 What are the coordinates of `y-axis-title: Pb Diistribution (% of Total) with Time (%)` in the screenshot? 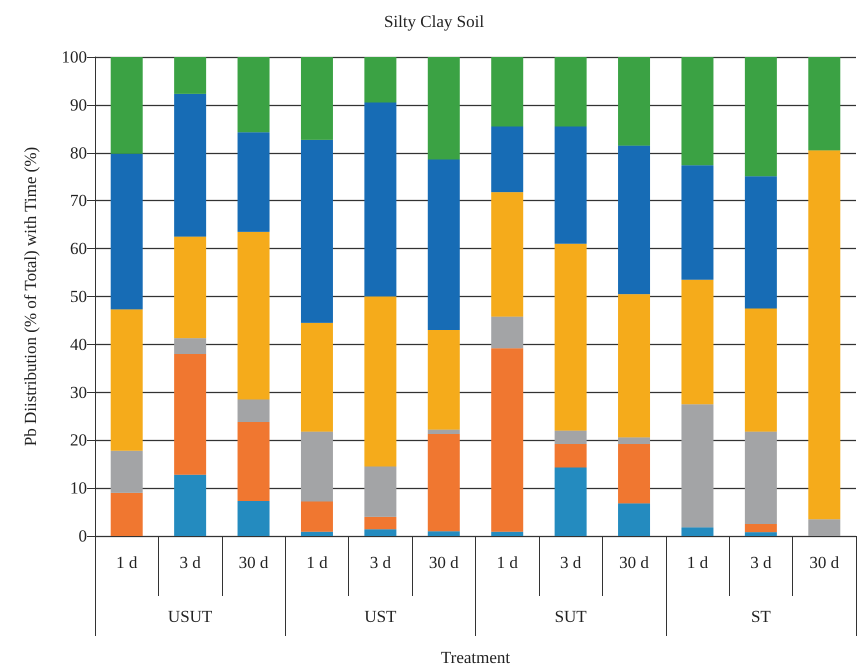 It's located at (30, 296).